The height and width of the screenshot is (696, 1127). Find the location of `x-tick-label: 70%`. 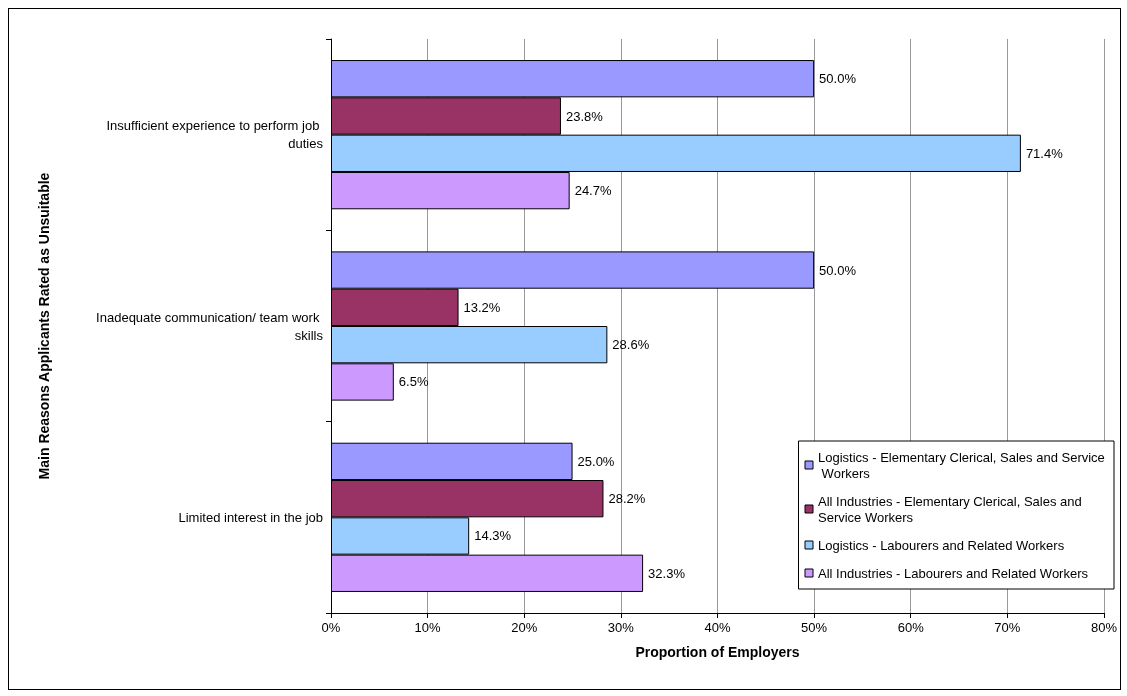

x-tick-label: 70% is located at coordinates (1007, 627).